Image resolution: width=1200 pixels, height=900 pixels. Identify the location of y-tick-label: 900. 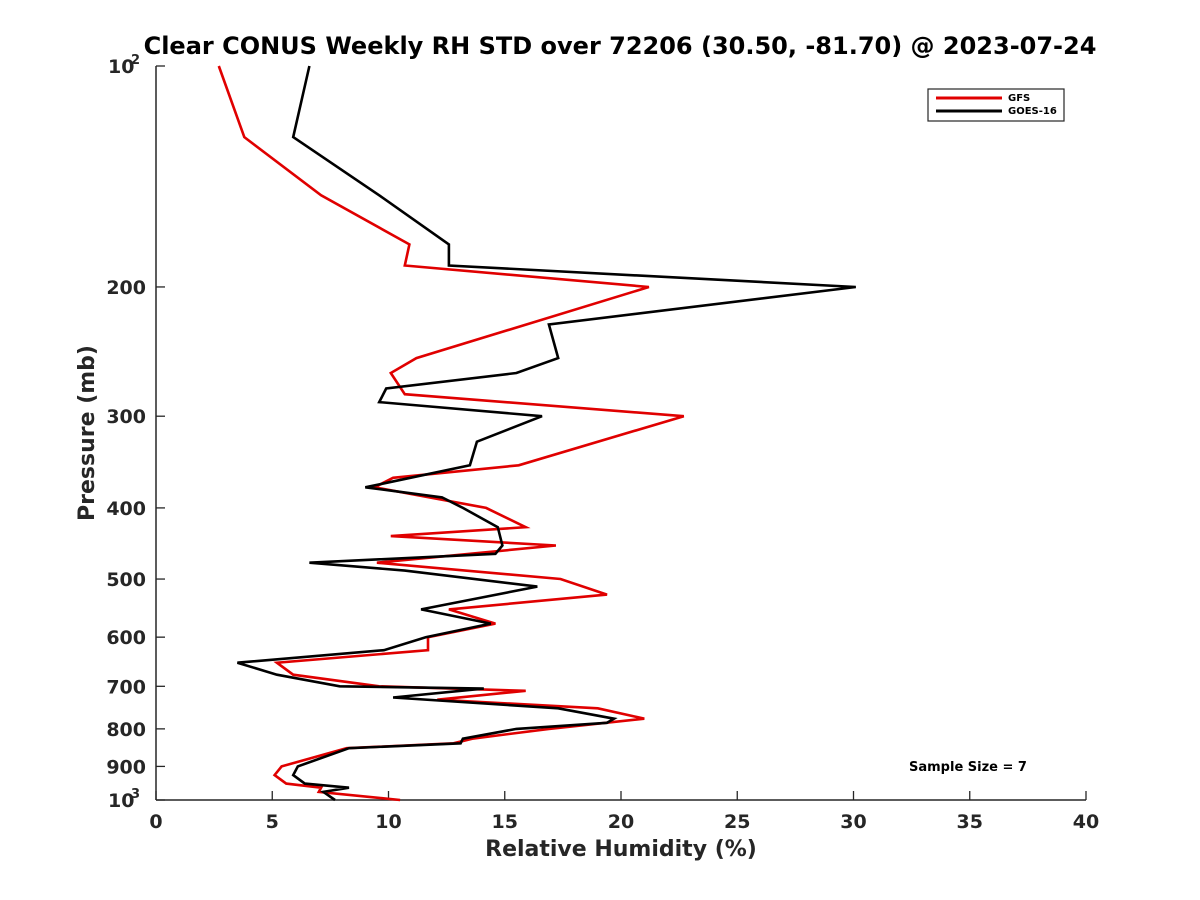
(126, 767).